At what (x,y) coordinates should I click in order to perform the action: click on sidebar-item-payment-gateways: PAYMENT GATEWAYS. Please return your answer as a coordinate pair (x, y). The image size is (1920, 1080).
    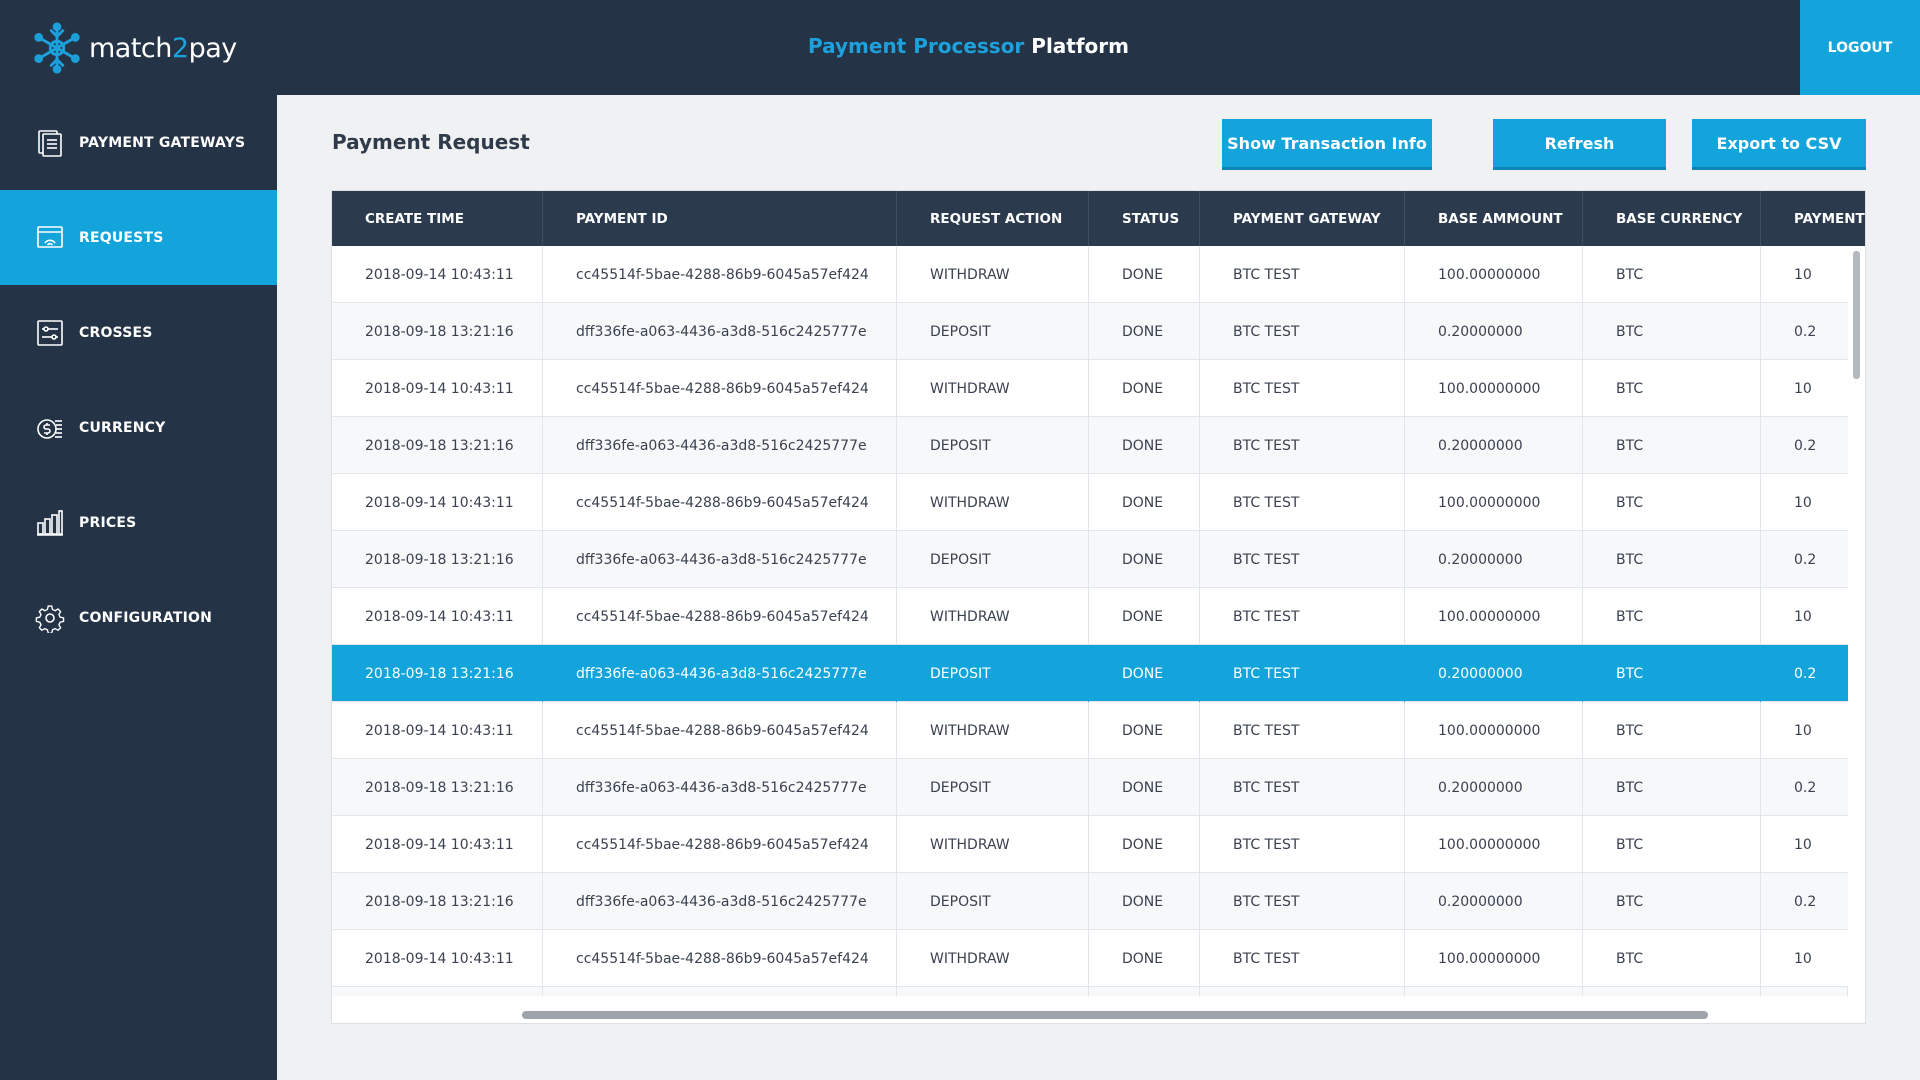
    Looking at the image, I should click on (138, 142).